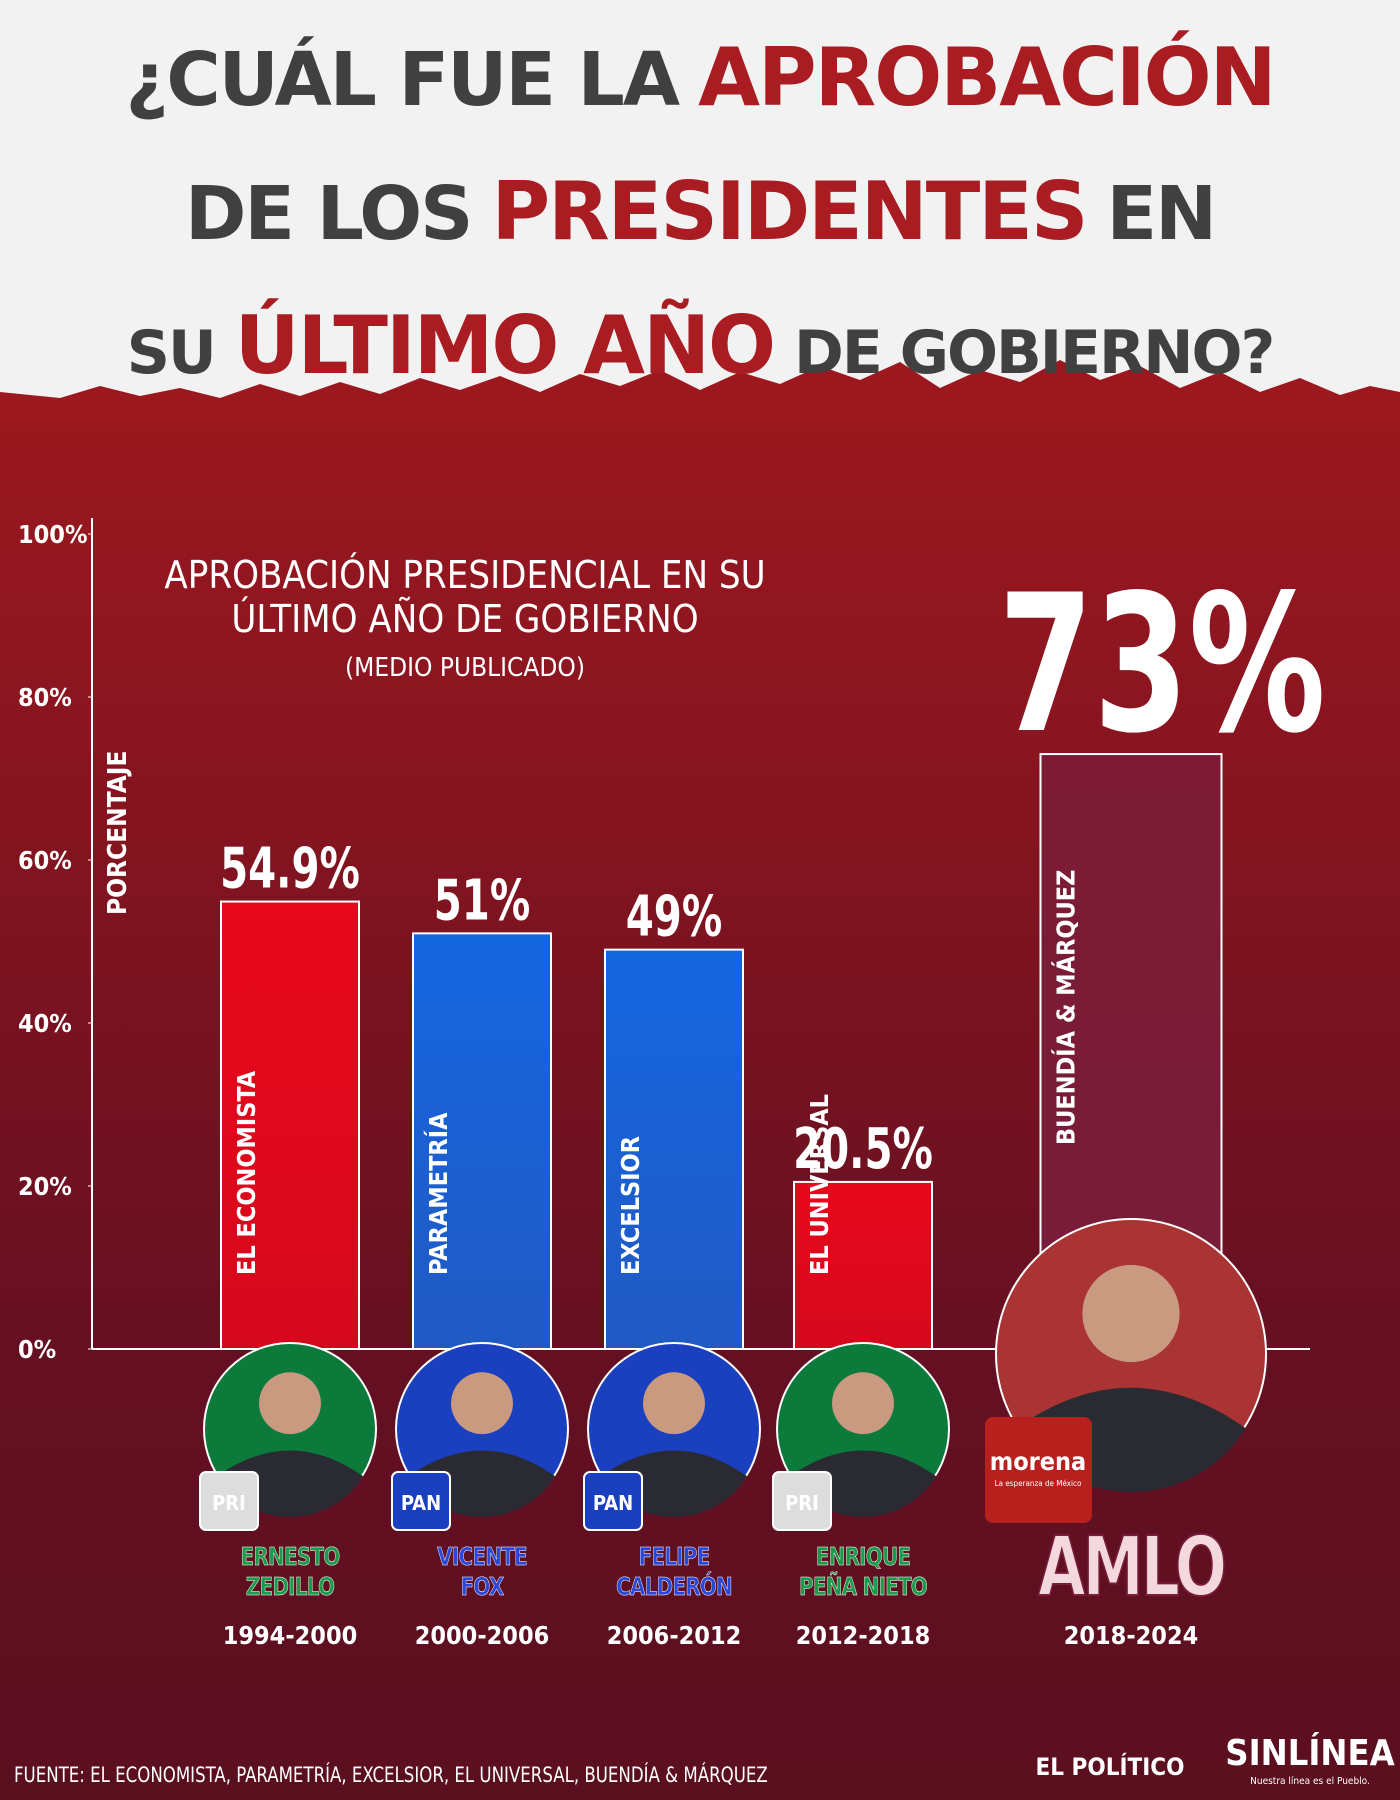 This screenshot has height=1800, width=1400. I want to click on y-tick-label: 80%, so click(45, 697).